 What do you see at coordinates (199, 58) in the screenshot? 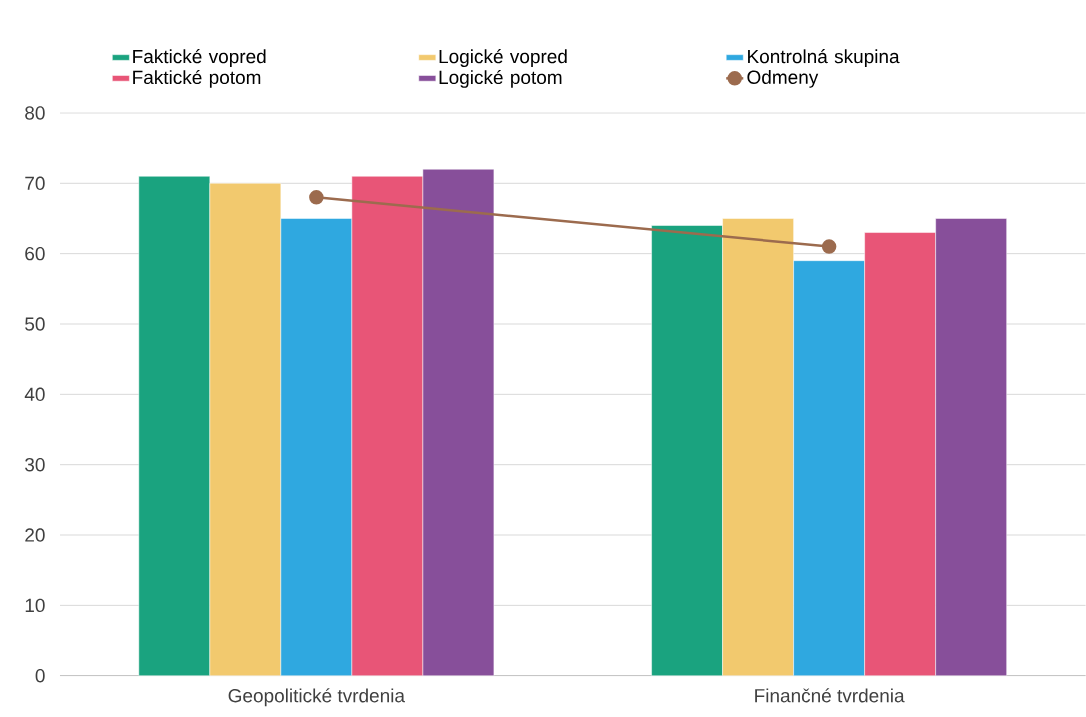
I see `legend-label: Faktické vopred` at bounding box center [199, 58].